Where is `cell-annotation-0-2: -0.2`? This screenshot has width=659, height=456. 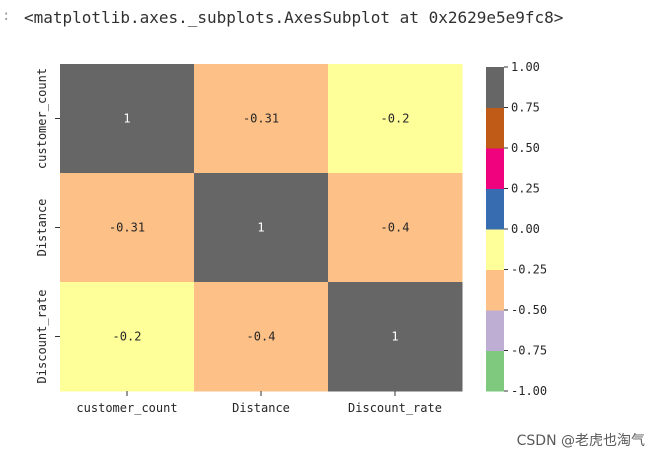 cell-annotation-0-2: -0.2 is located at coordinates (395, 119).